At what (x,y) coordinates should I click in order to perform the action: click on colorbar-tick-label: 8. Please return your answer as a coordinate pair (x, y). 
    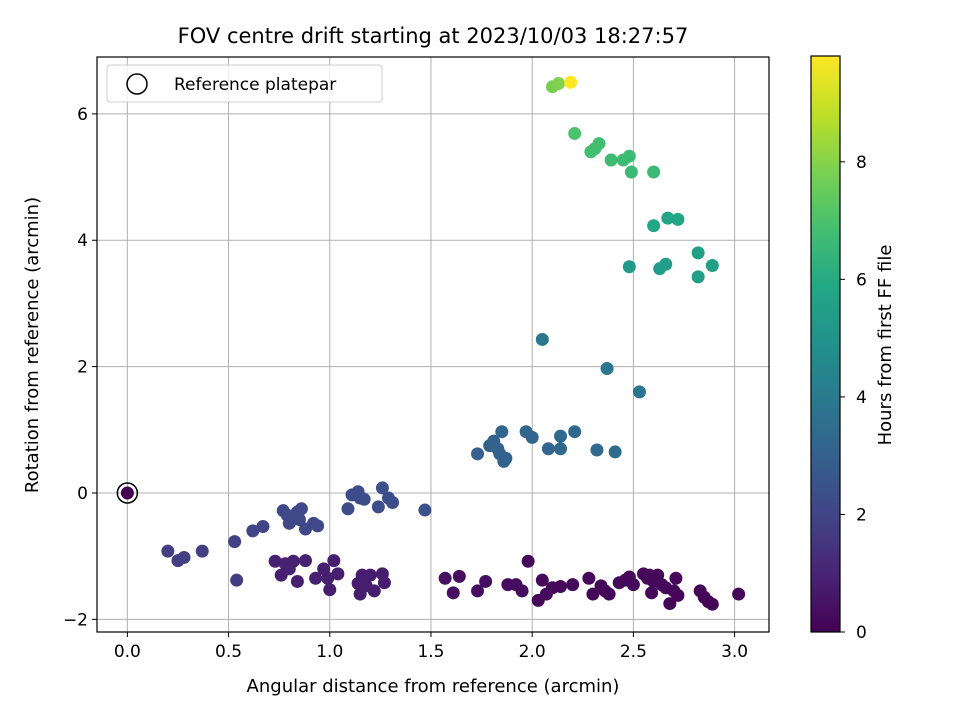
    Looking at the image, I should click on (861, 163).